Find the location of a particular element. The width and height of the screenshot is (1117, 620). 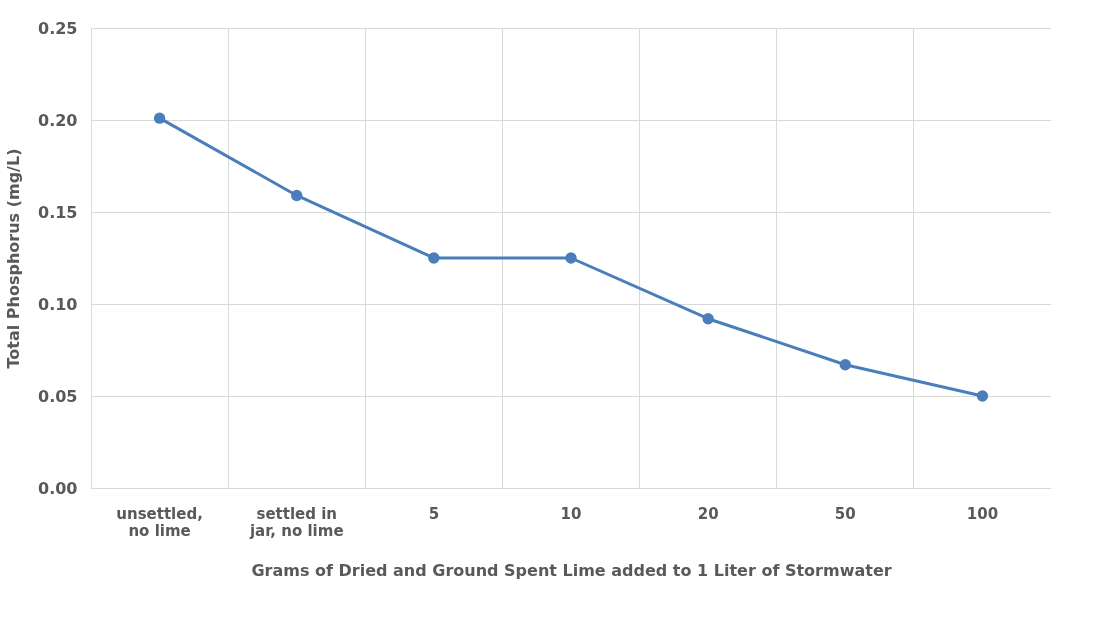

x-tick-label: settled in jar, no lime is located at coordinates (296, 522).